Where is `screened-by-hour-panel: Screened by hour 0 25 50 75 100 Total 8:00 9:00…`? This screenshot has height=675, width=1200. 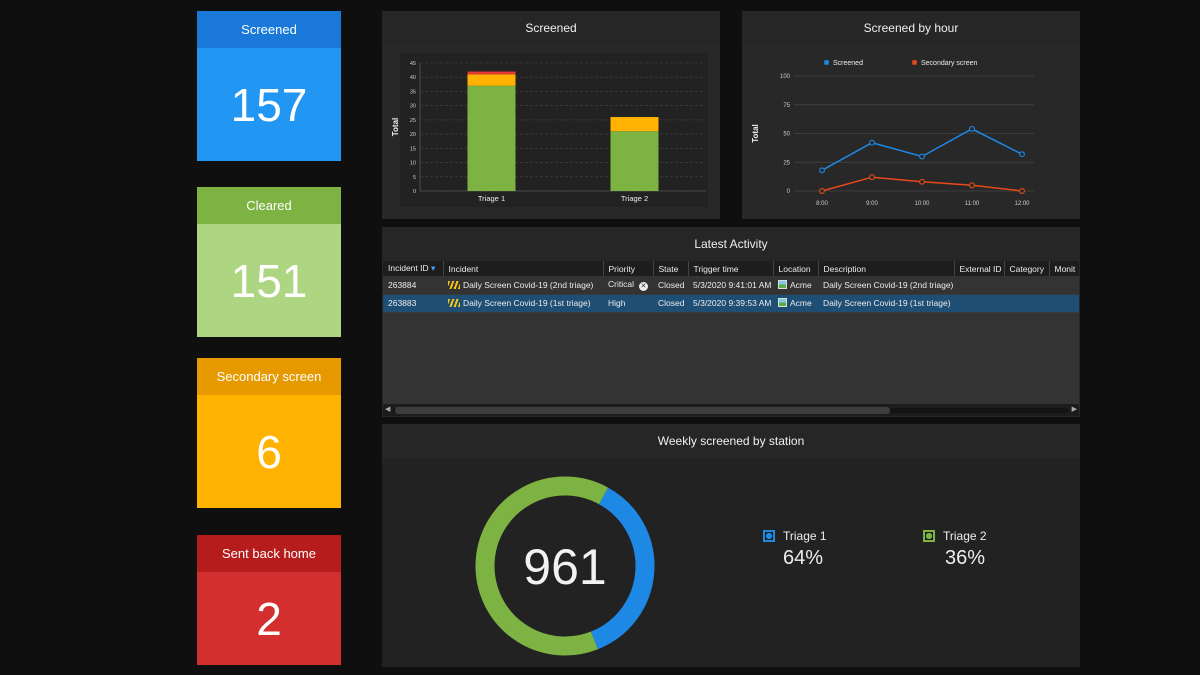 screened-by-hour-panel: Screened by hour 0 25 50 75 100 Total 8:00 9:00… is located at coordinates (911, 115).